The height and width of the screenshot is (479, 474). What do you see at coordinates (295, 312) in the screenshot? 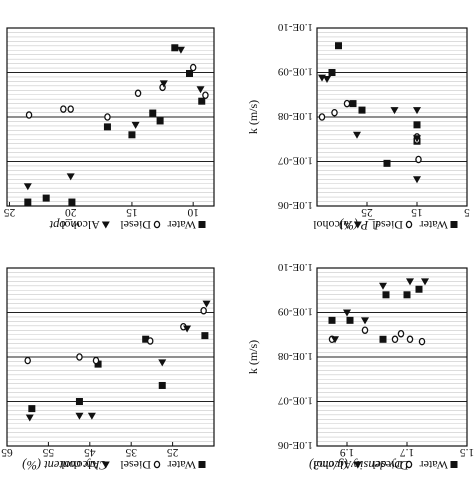
I see `y-tick-label: 1.0E-09` at bounding box center [295, 312].